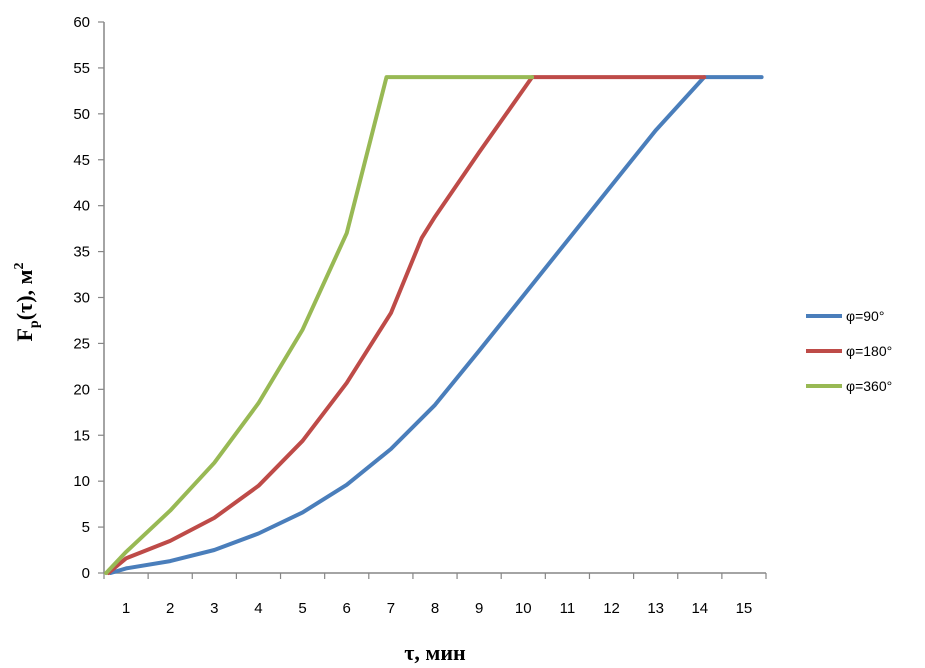 The height and width of the screenshot is (668, 925). What do you see at coordinates (81, 389) in the screenshot?
I see `y-tick-label: 20` at bounding box center [81, 389].